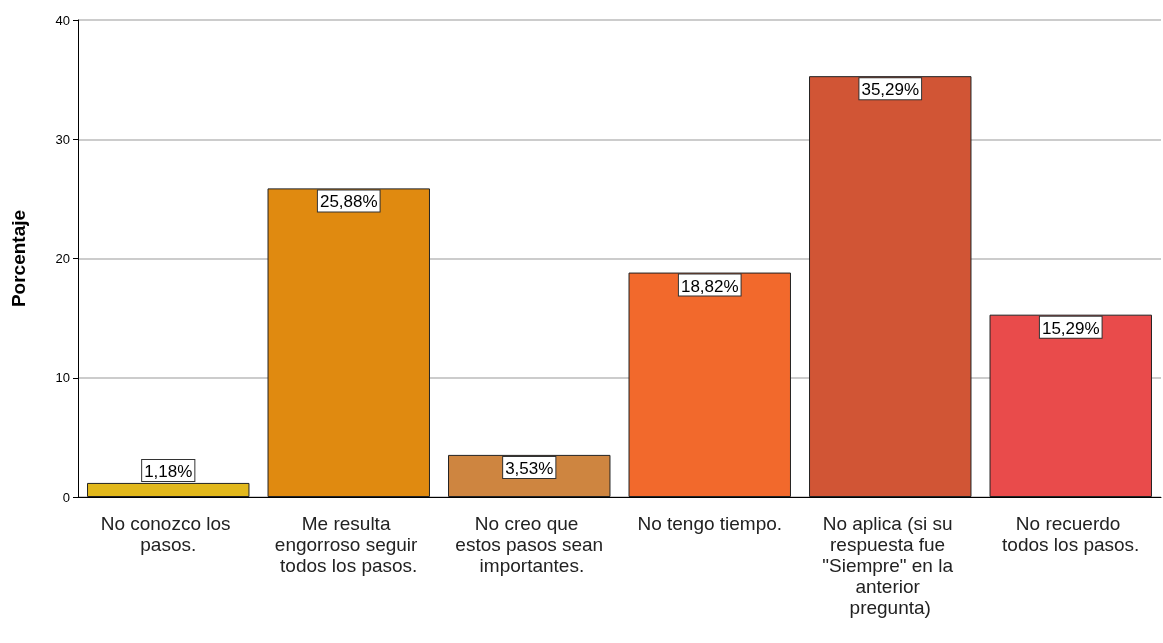  I want to click on data-label: 15,29%, so click(1070, 328).